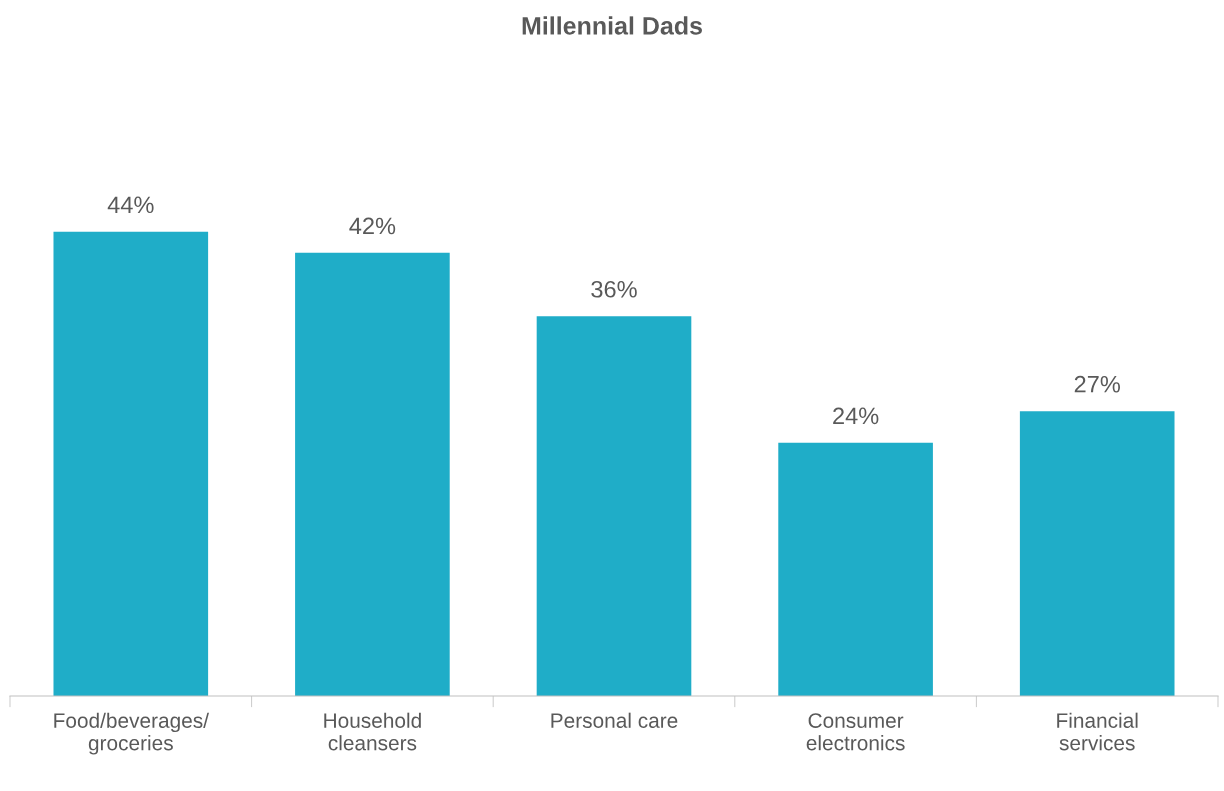 This screenshot has width=1224, height=791. I want to click on x-tick-label: Consumer electronics, so click(855, 732).